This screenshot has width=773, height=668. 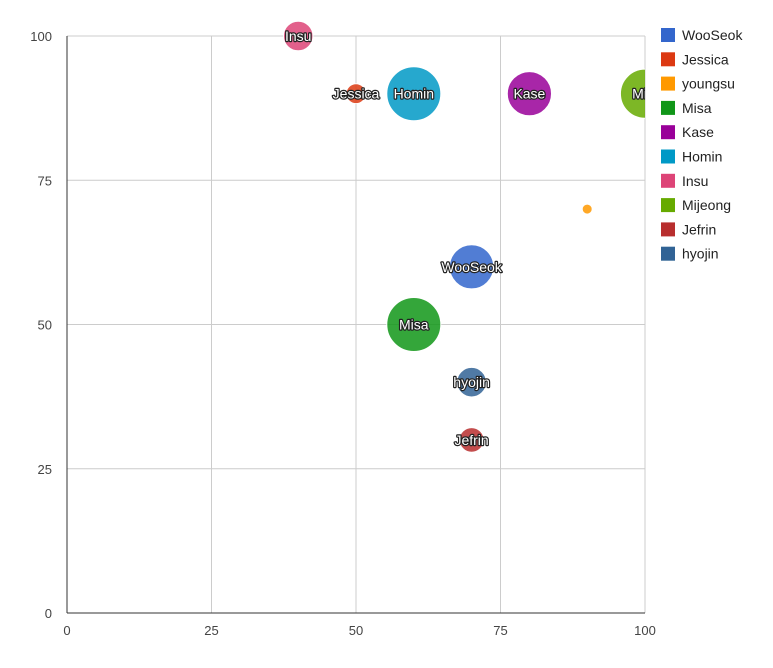 I want to click on legend-label-youngsu: youngsu, so click(x=708, y=84).